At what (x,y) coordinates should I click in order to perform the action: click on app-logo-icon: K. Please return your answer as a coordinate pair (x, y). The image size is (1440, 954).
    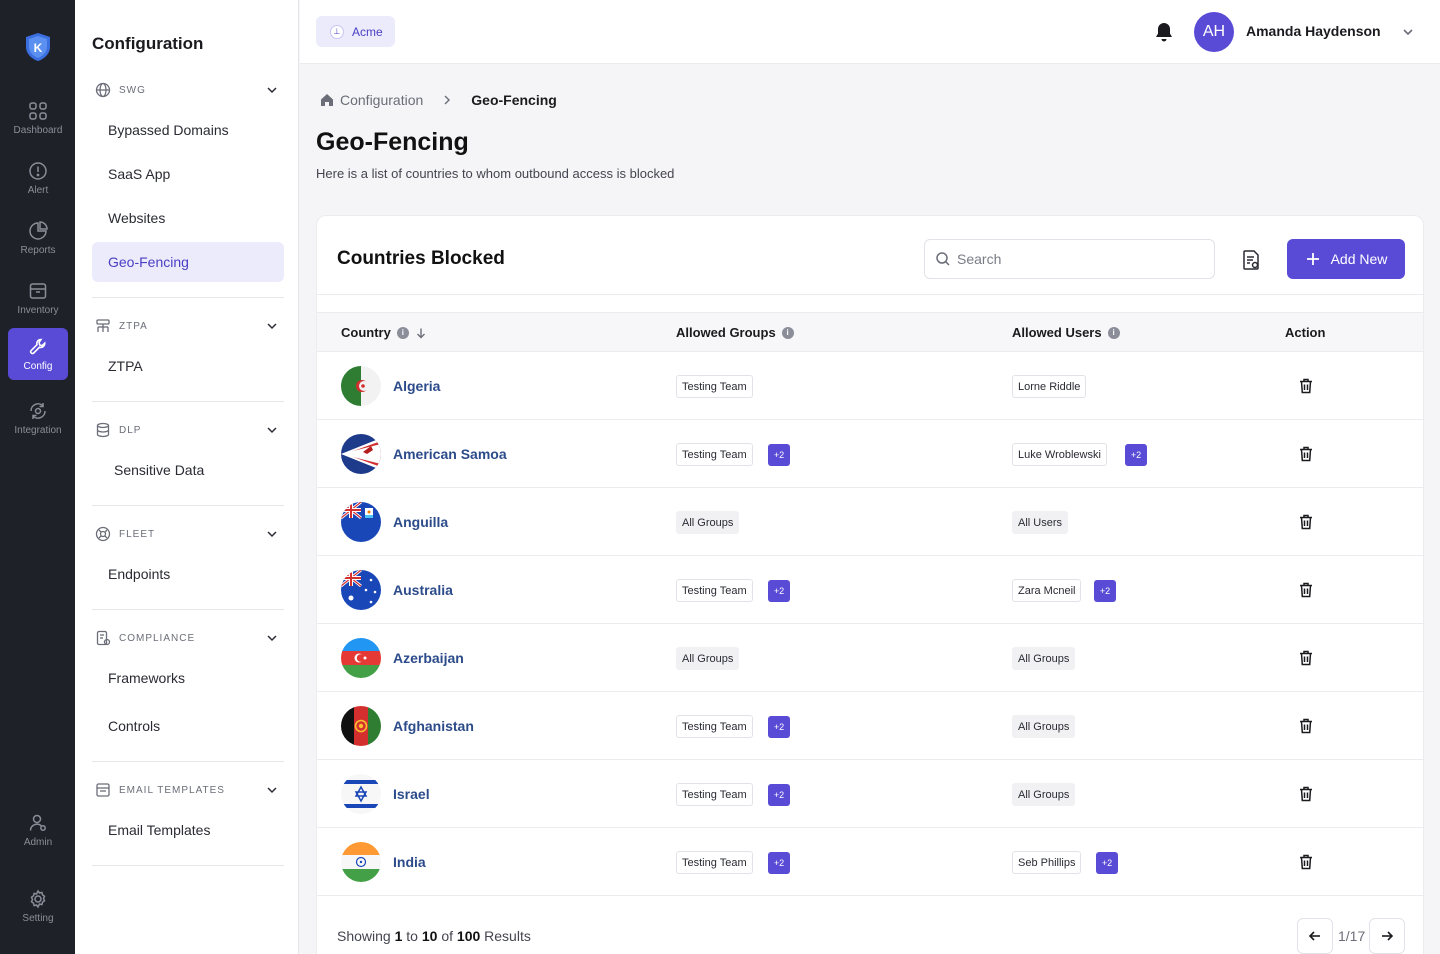
    Looking at the image, I should click on (38, 47).